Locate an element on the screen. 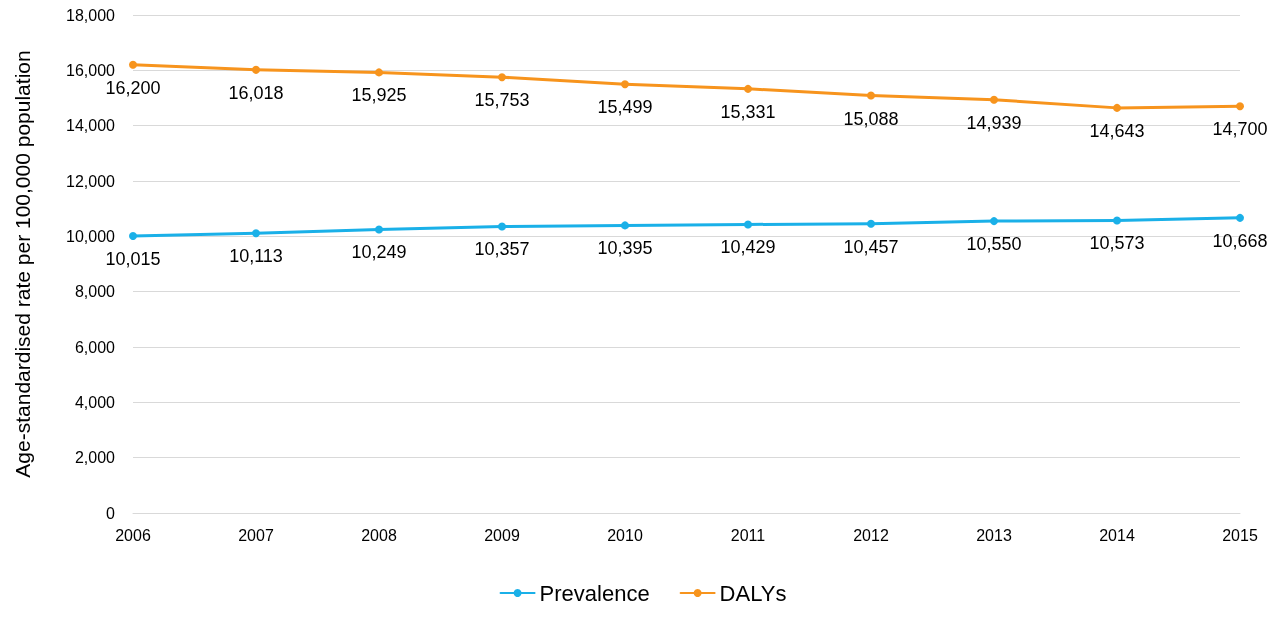 This screenshot has width=1286, height=617. x-tick-label: 2008 is located at coordinates (379, 535).